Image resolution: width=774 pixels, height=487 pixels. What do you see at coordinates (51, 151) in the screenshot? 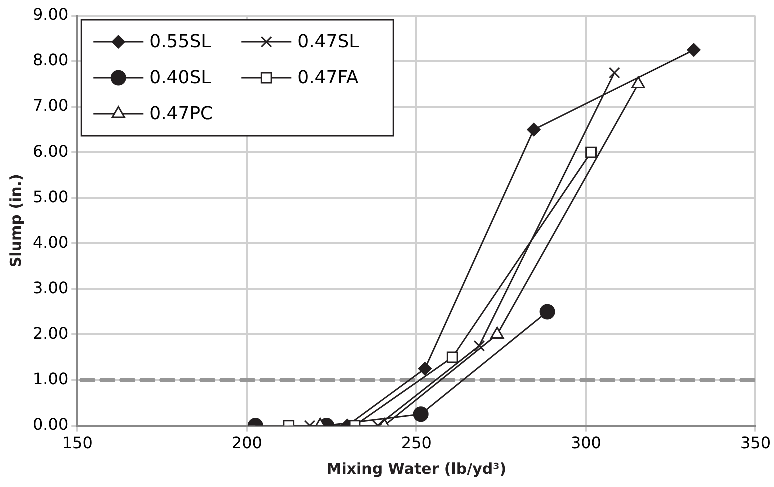
I see `y-tick-label: 6.00` at bounding box center [51, 151].